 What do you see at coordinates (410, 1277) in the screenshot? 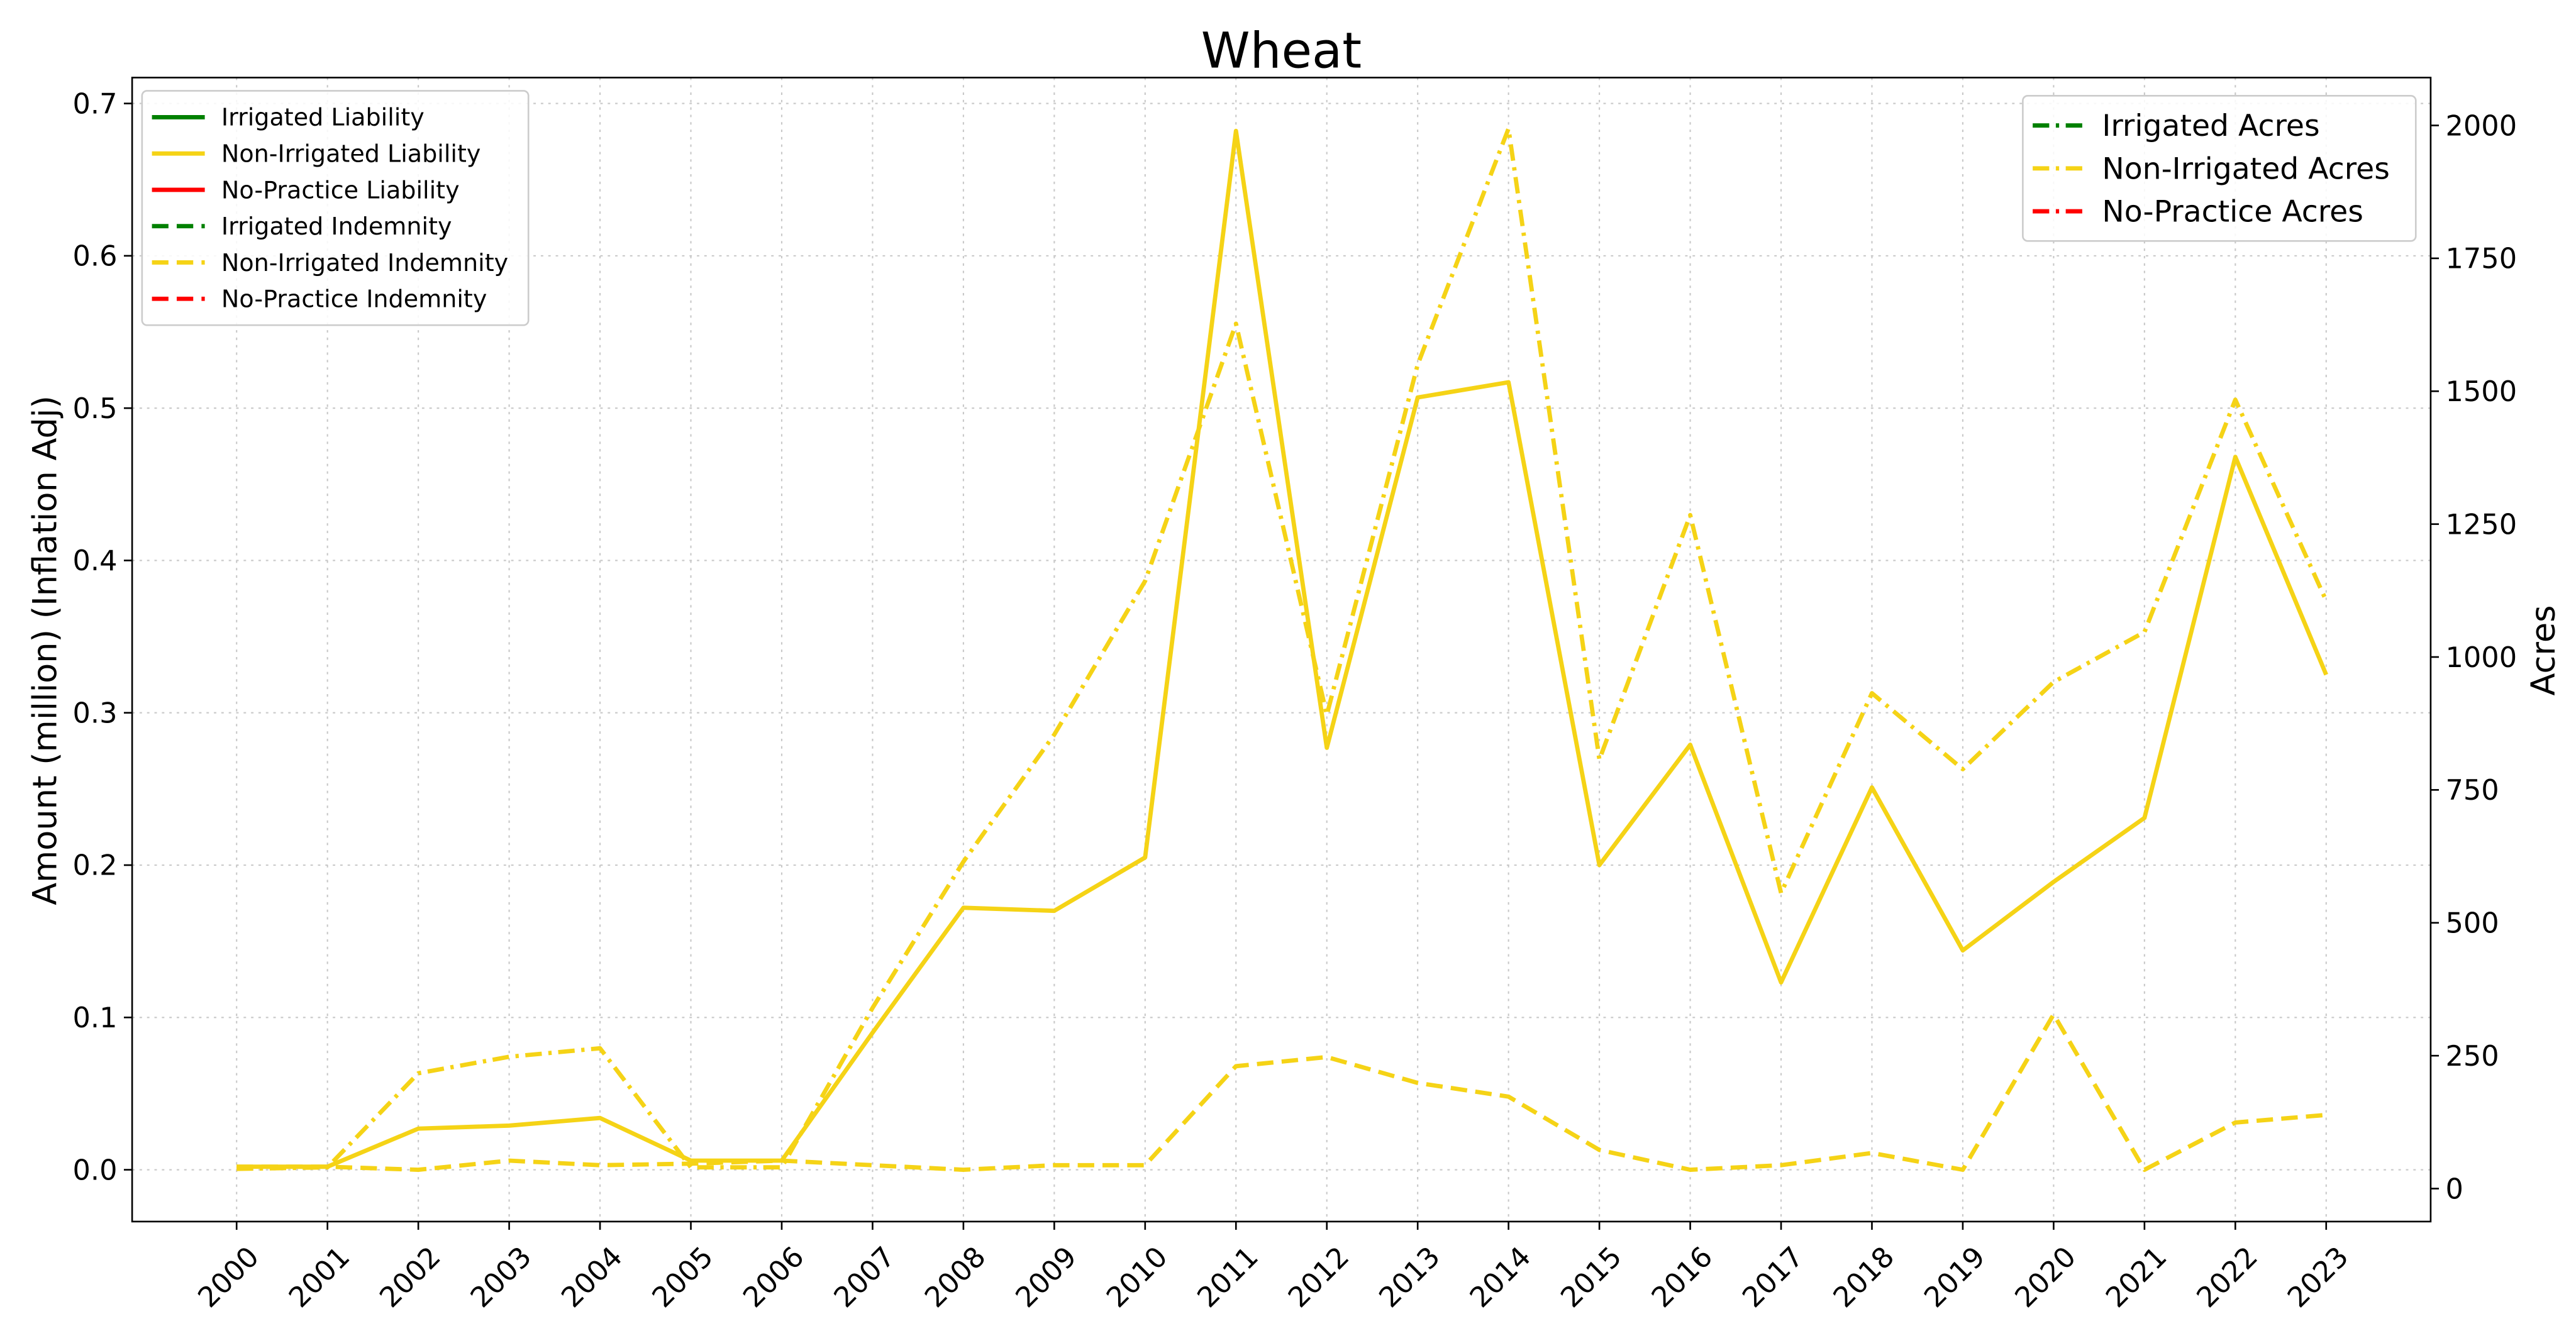
I see `x-tick-label: 2002` at bounding box center [410, 1277].